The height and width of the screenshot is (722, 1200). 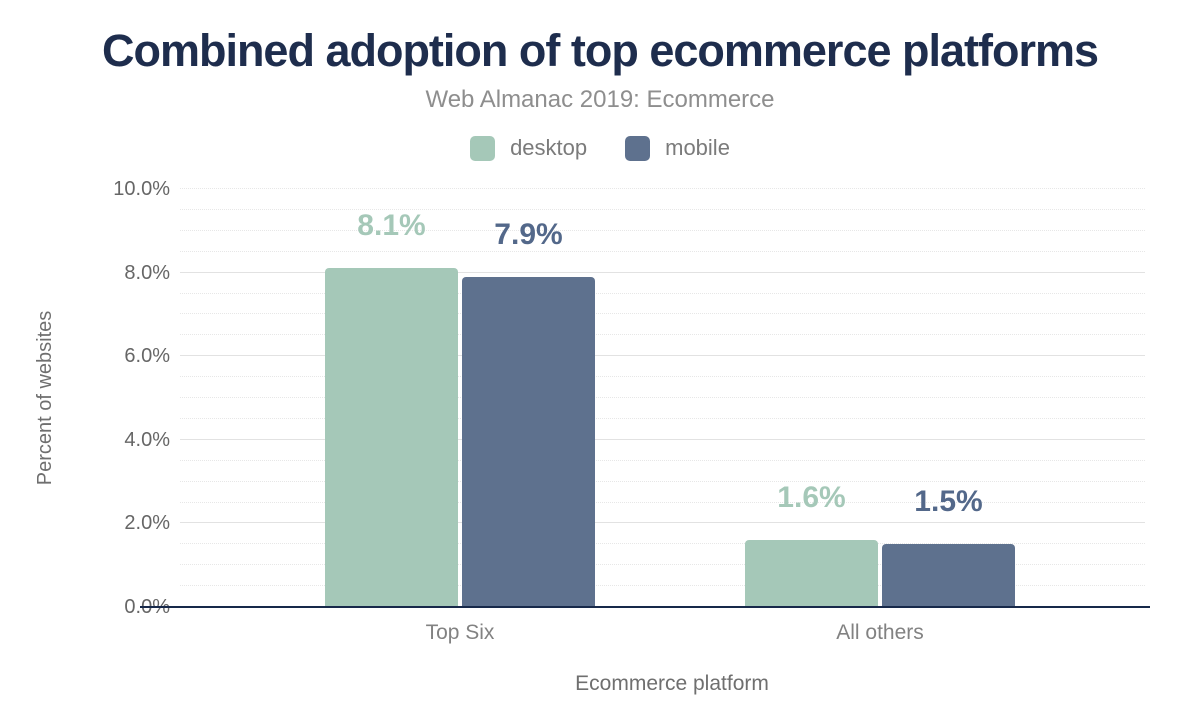 I want to click on chart-subtitle: Web Almanac 2019: Ecommerce, so click(x=600, y=99).